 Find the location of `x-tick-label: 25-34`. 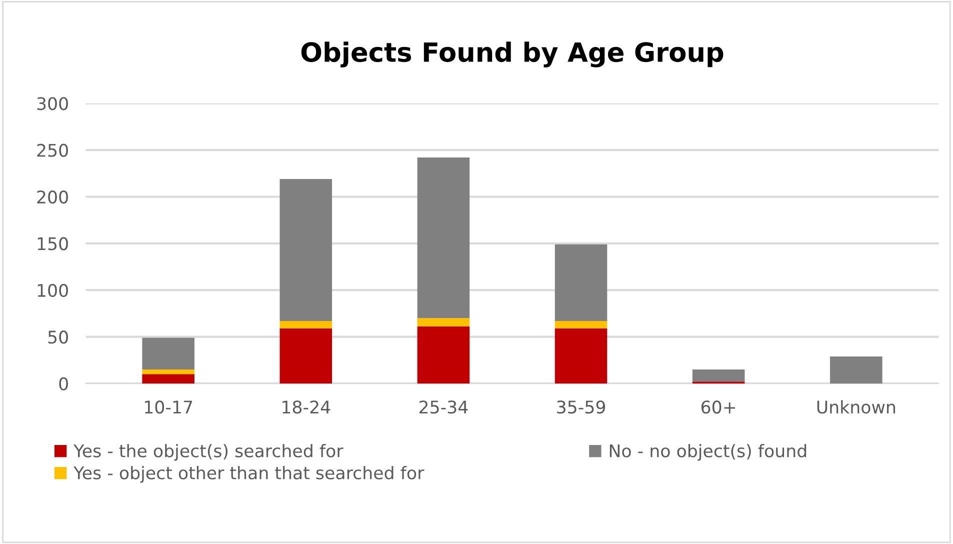

x-tick-label: 25-34 is located at coordinates (444, 407).